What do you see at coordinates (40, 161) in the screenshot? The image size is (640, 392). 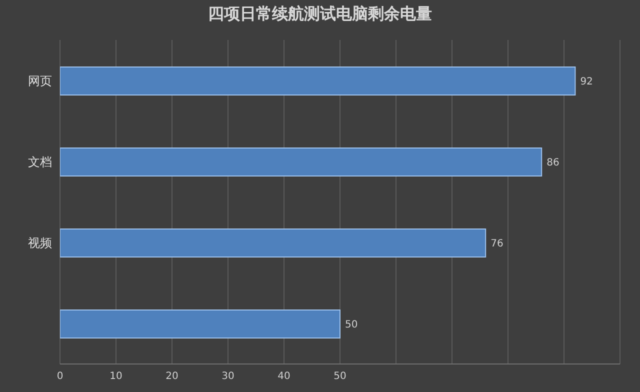 I see `y-tick-label: 文档` at bounding box center [40, 161].